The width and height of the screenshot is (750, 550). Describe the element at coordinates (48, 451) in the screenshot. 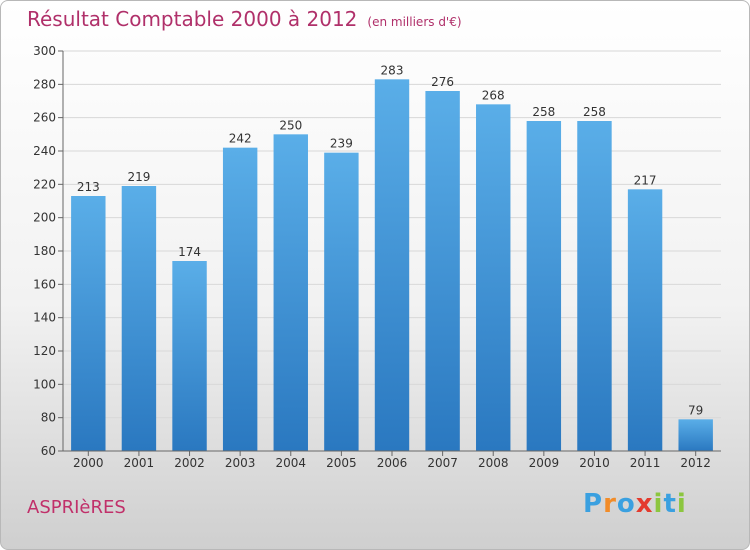

I see `y-tick-label: 60` at that location.